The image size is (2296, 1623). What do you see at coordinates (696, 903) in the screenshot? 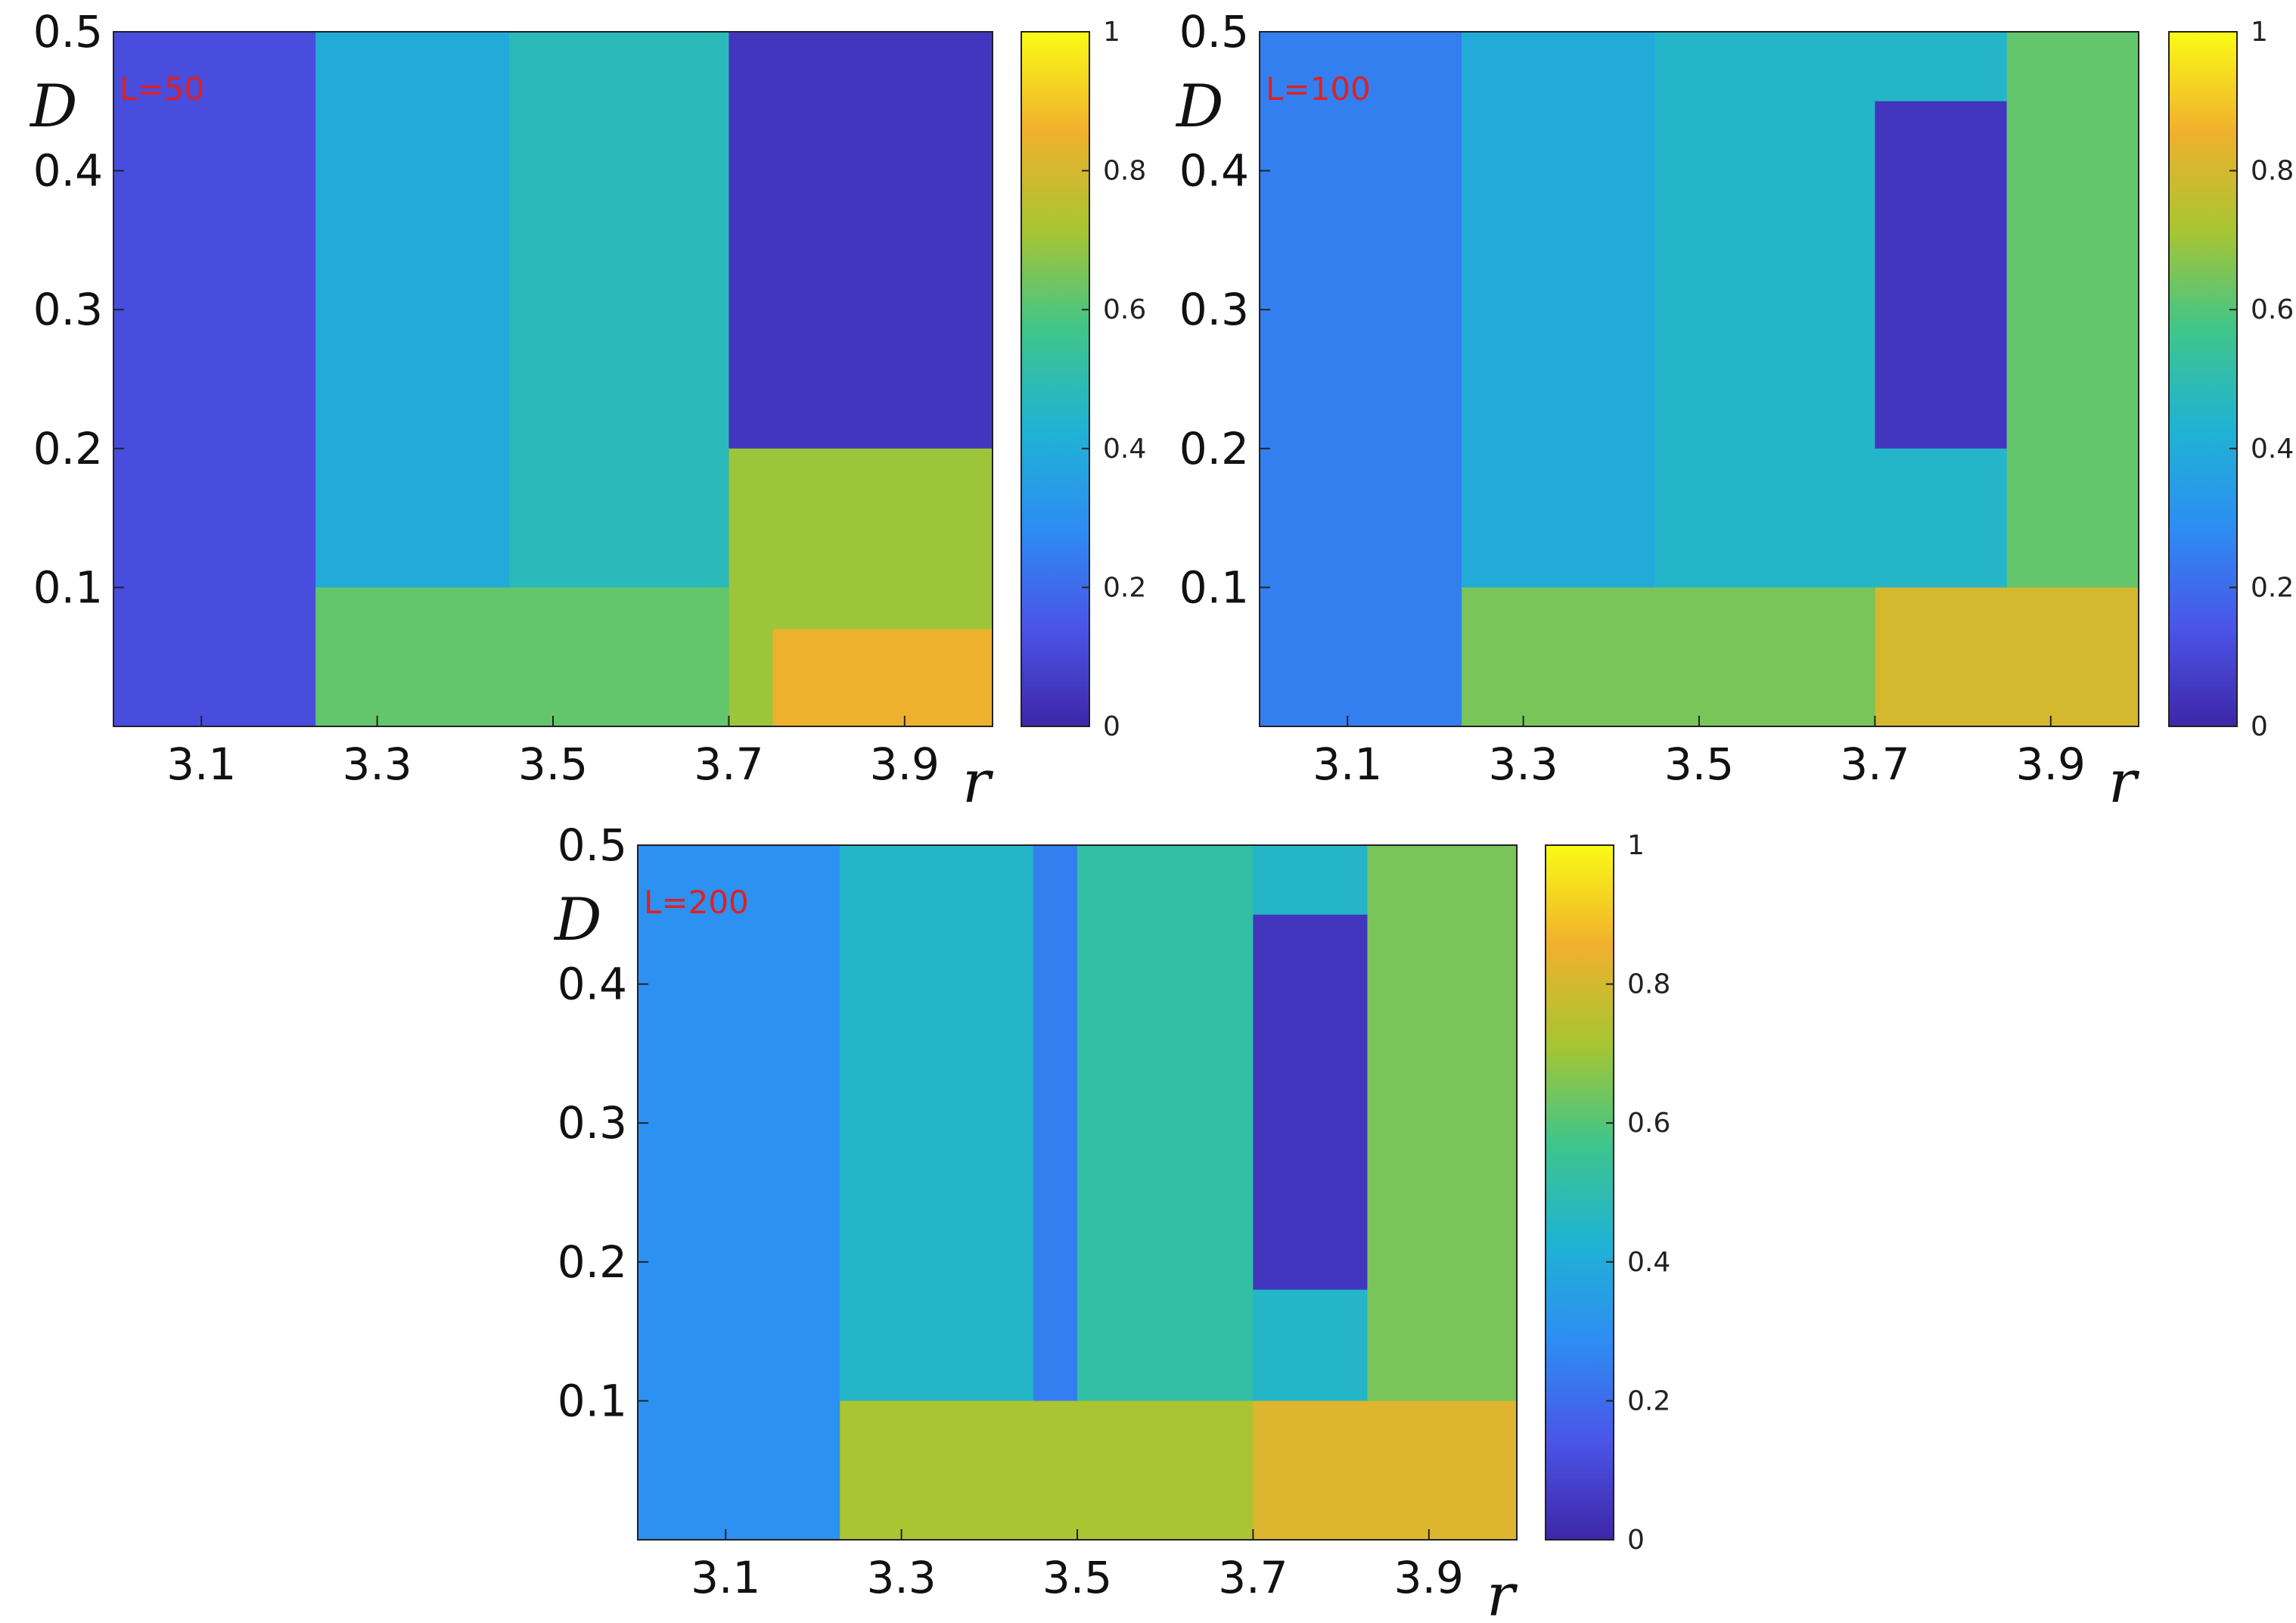
I see `panel-label: L=200` at bounding box center [696, 903].